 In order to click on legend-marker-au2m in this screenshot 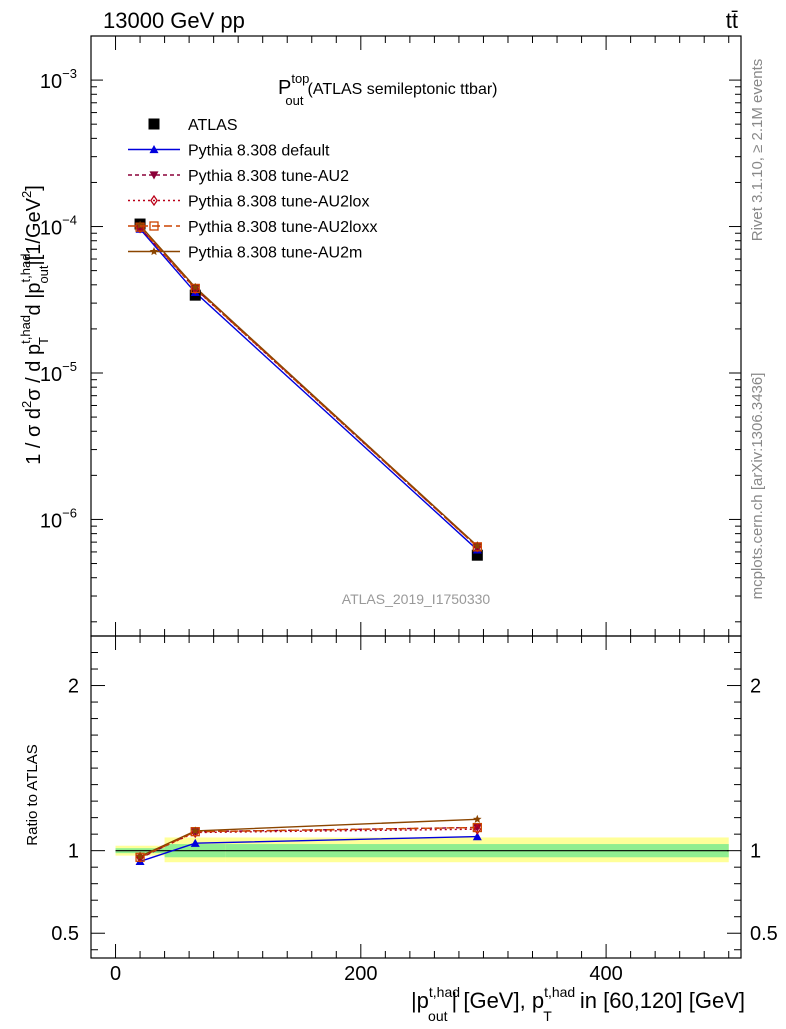, I will do `click(154, 251)`.